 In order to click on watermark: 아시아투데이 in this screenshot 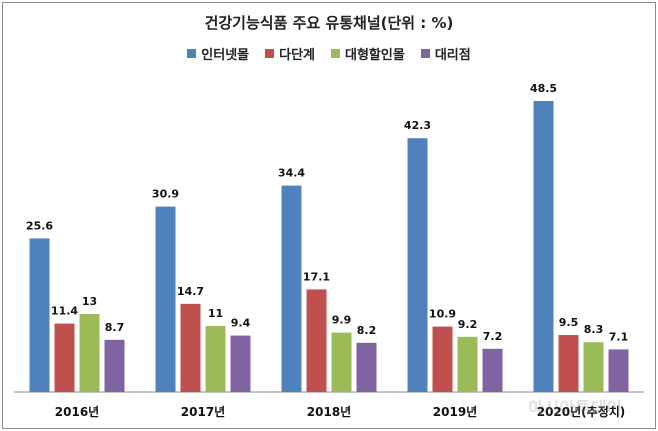, I will do `click(575, 409)`.